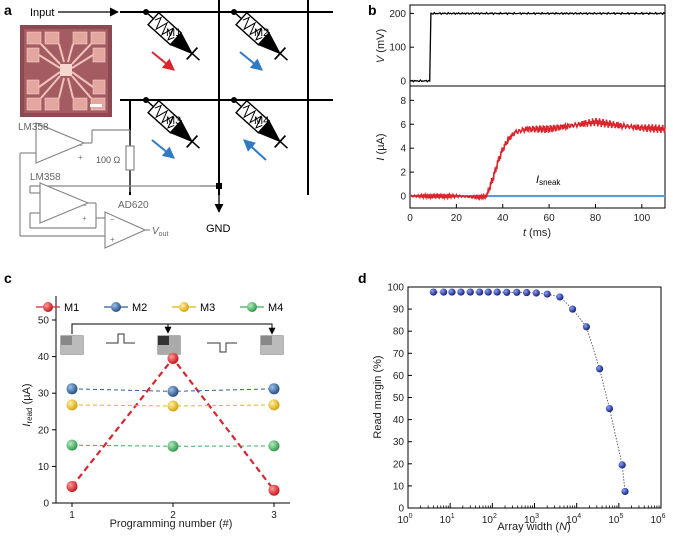 The height and width of the screenshot is (541, 673). I want to click on c-ylabel: Iread (µA), so click(27, 404).